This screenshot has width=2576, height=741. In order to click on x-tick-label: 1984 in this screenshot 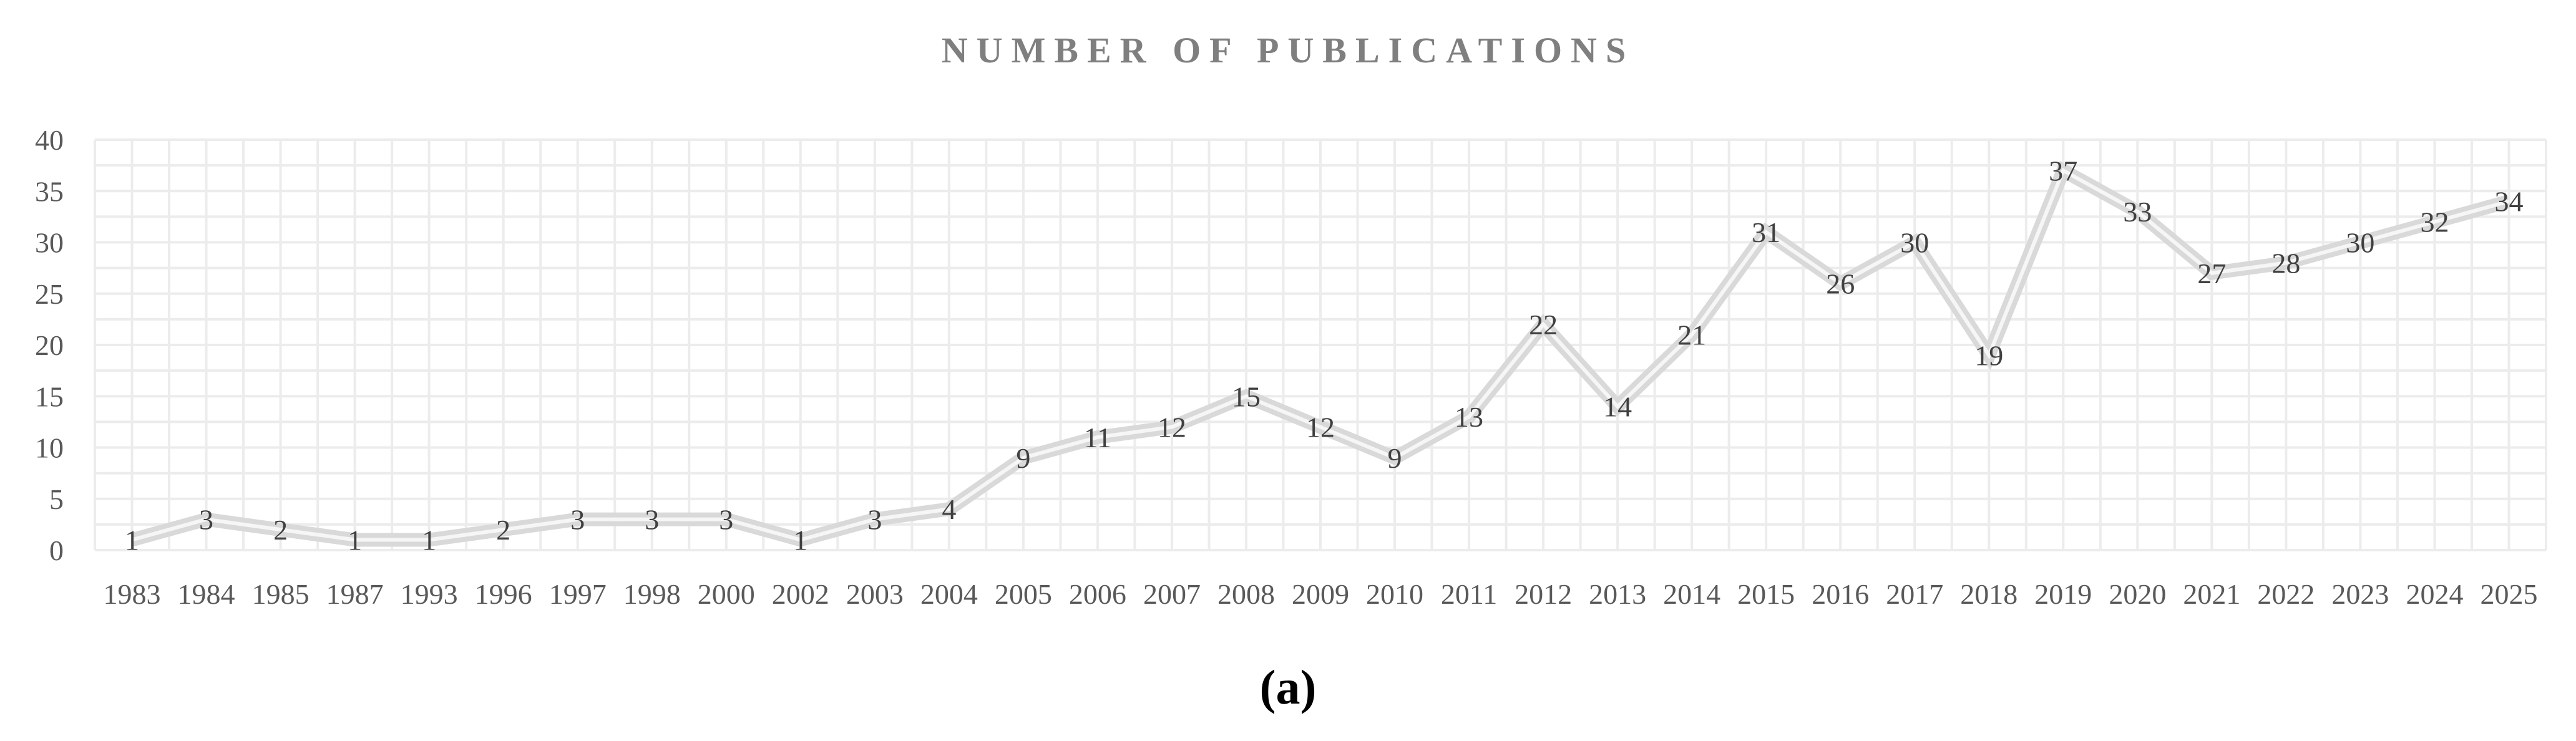, I will do `click(206, 594)`.